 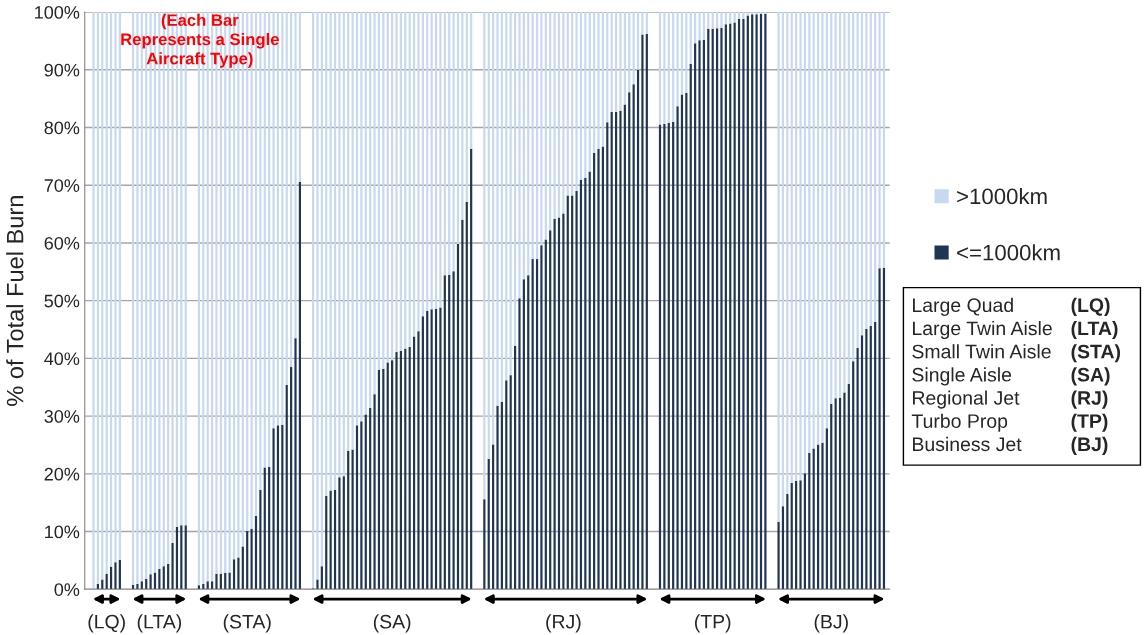 I want to click on x-tick-label: (SA), so click(x=392, y=623).